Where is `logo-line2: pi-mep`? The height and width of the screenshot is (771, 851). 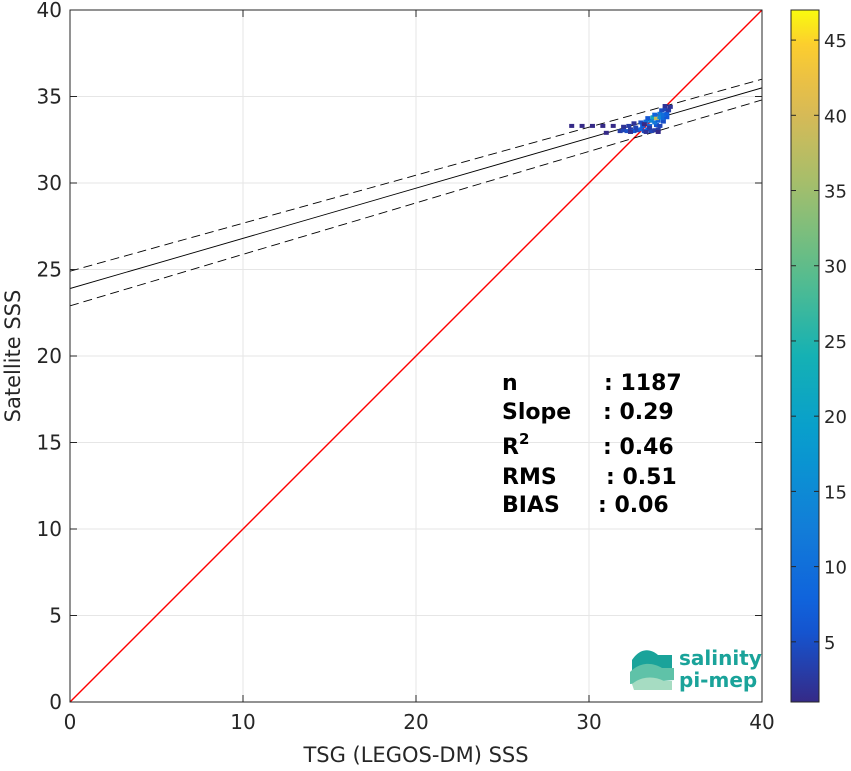
logo-line2: pi-mep is located at coordinates (718, 680).